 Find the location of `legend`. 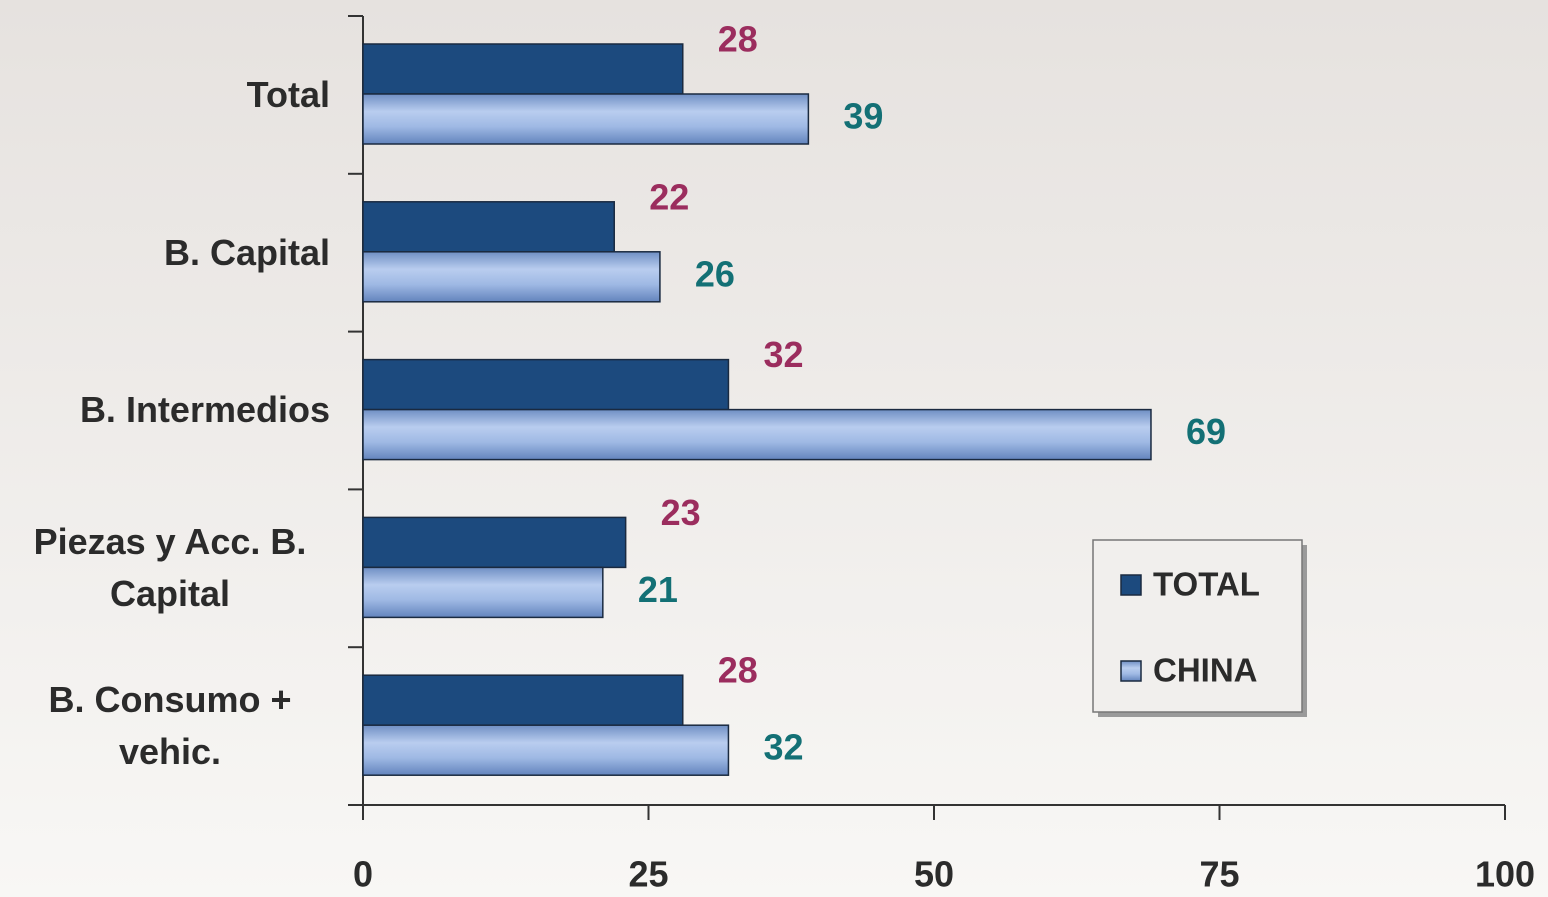

legend is located at coordinates (1197, 626).